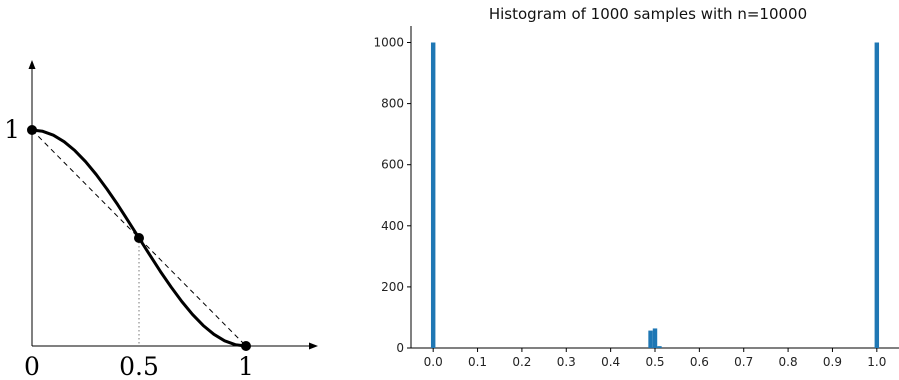 This screenshot has height=380, width=899. I want to click on y-tick-label: 400, so click(392, 226).